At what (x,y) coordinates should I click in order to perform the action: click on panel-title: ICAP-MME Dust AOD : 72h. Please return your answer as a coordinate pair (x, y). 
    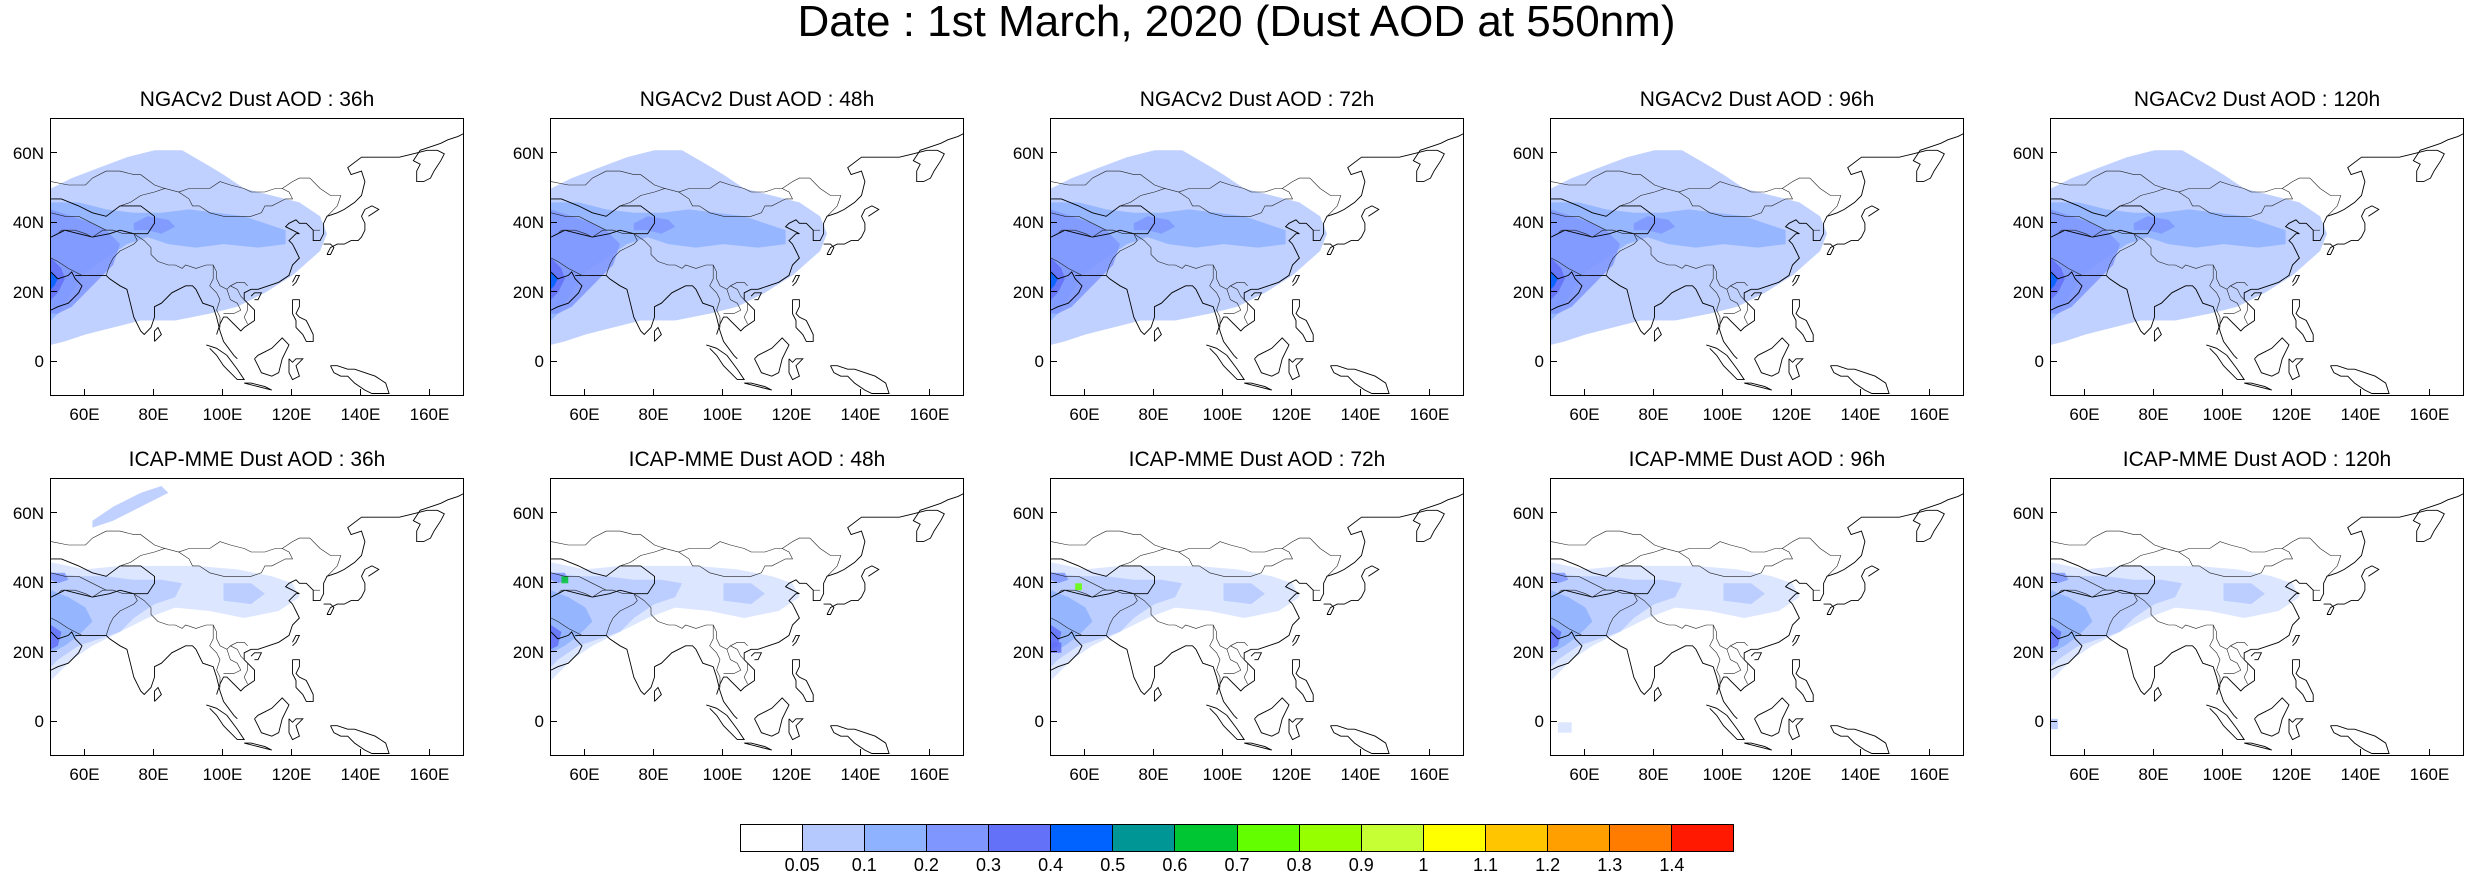
    Looking at the image, I should click on (1257, 459).